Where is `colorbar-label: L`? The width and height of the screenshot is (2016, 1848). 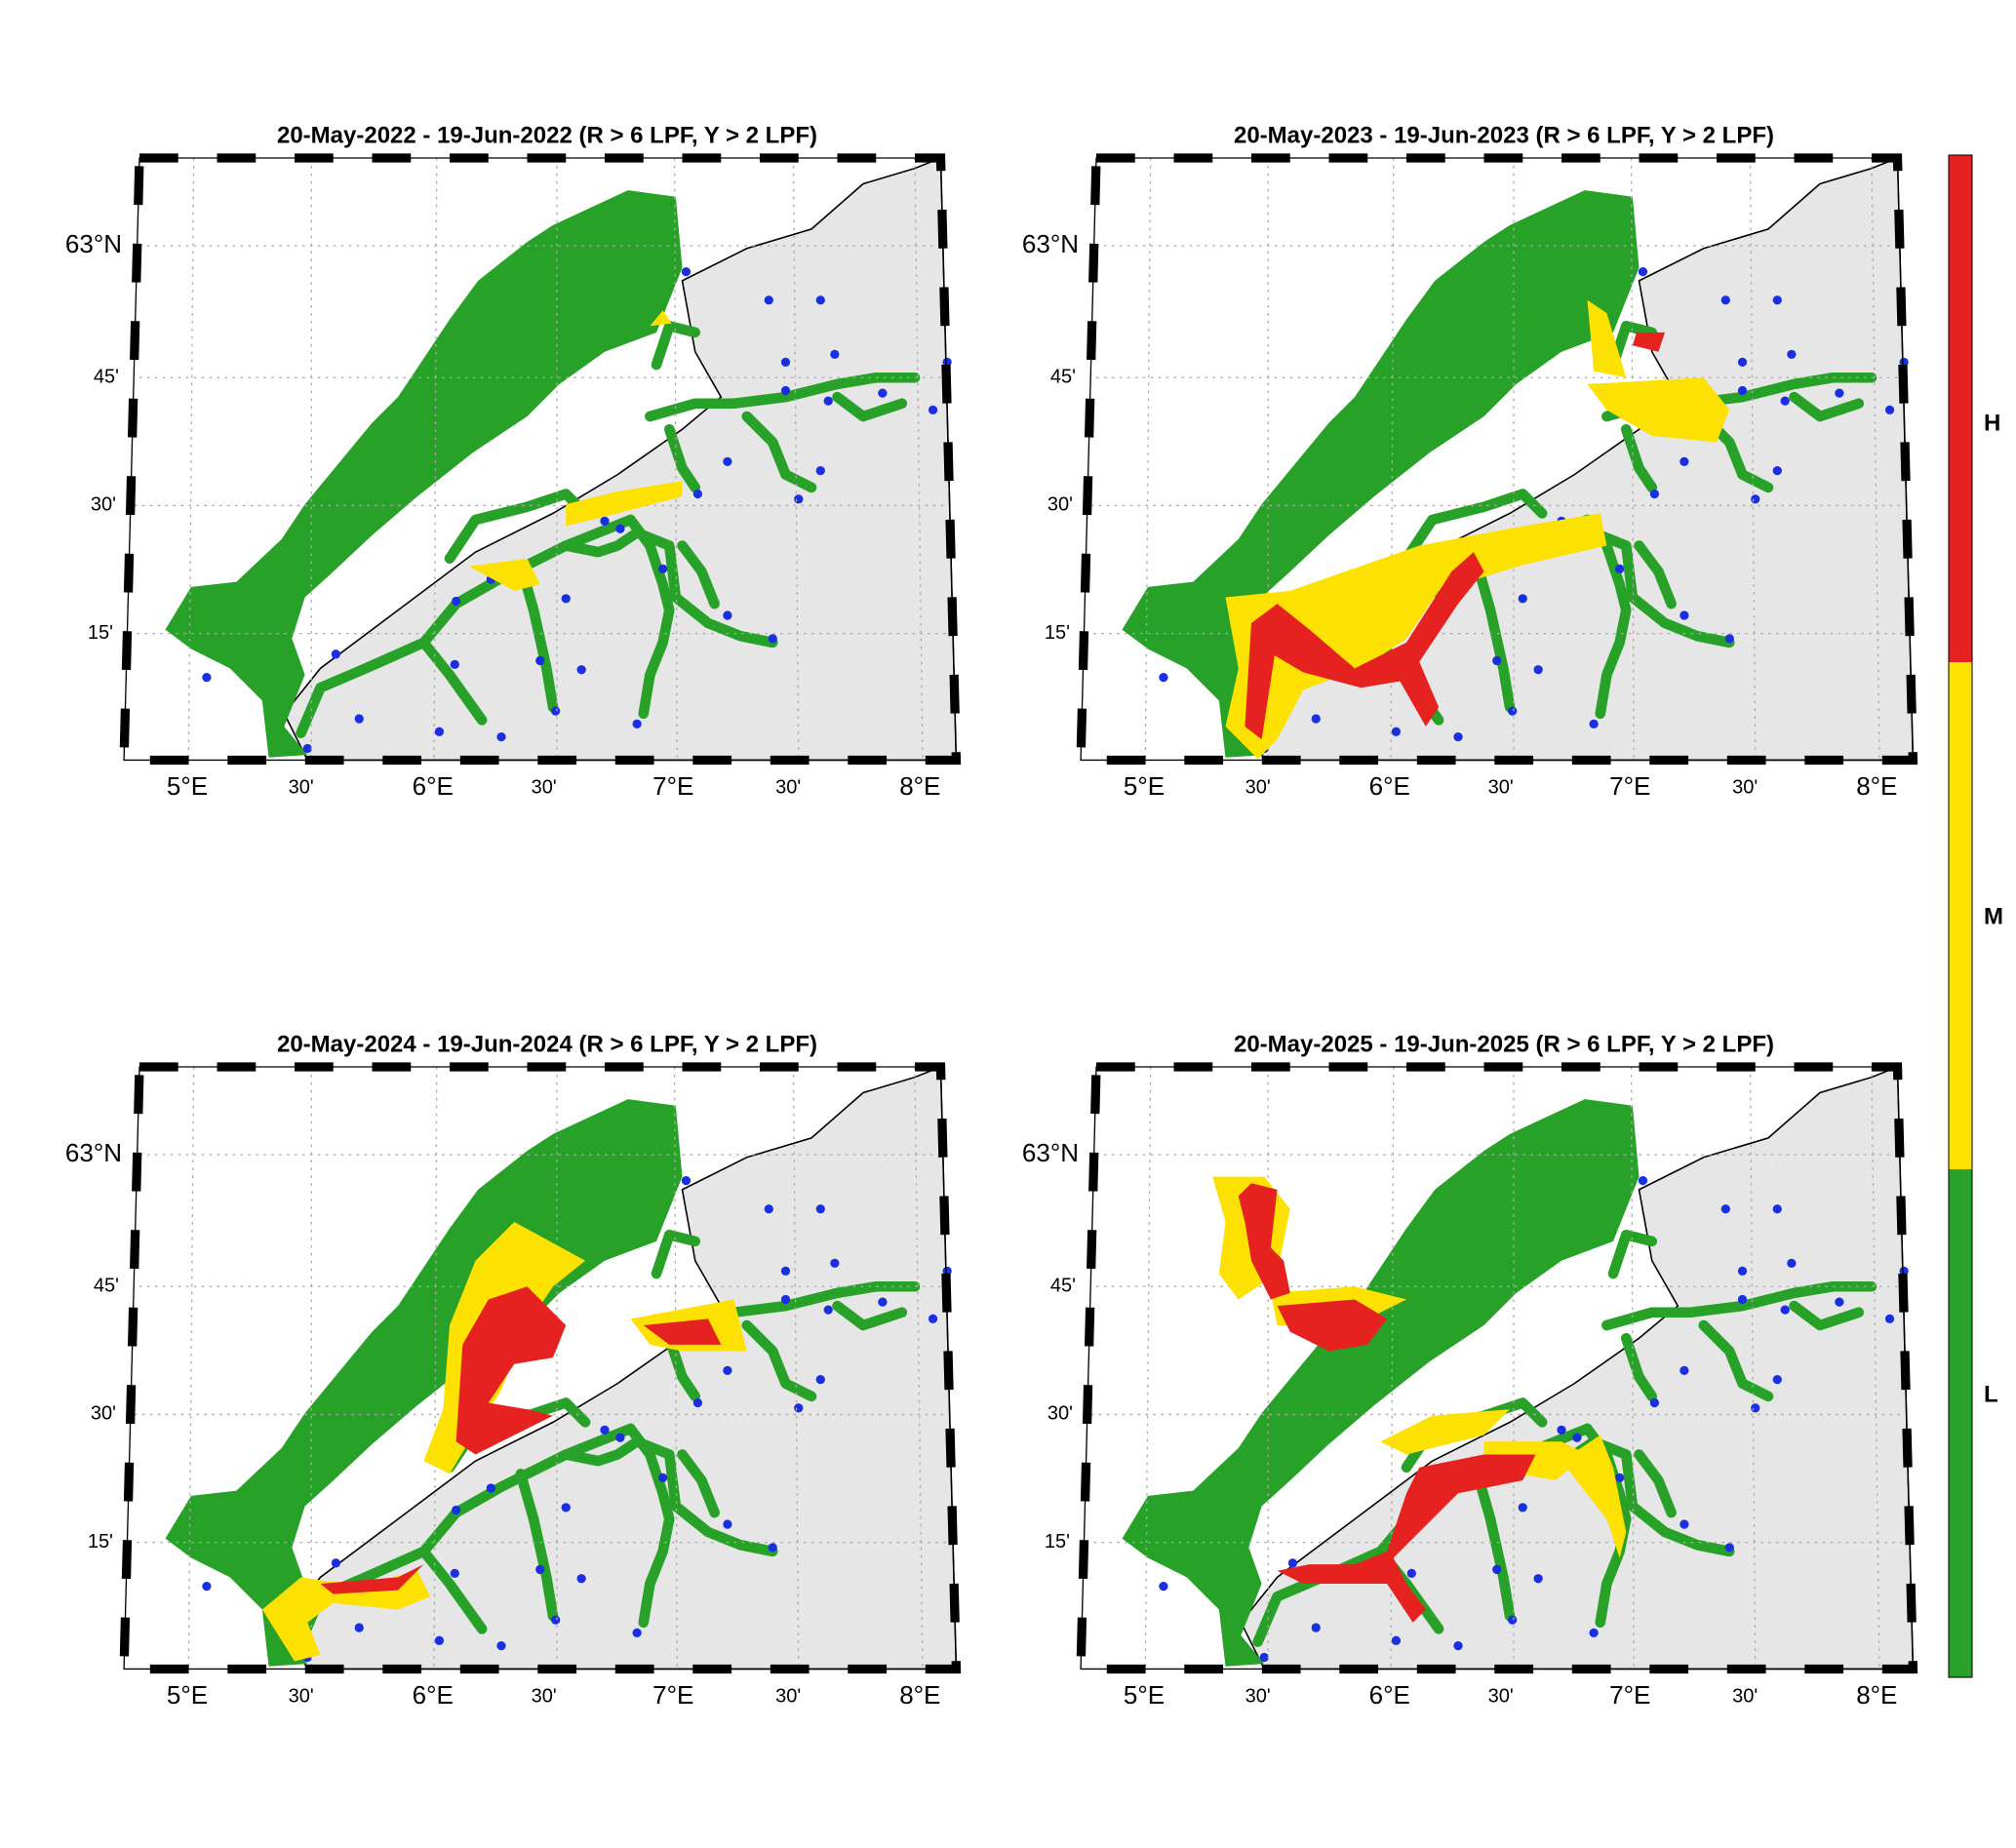 colorbar-label: L is located at coordinates (1991, 1394).